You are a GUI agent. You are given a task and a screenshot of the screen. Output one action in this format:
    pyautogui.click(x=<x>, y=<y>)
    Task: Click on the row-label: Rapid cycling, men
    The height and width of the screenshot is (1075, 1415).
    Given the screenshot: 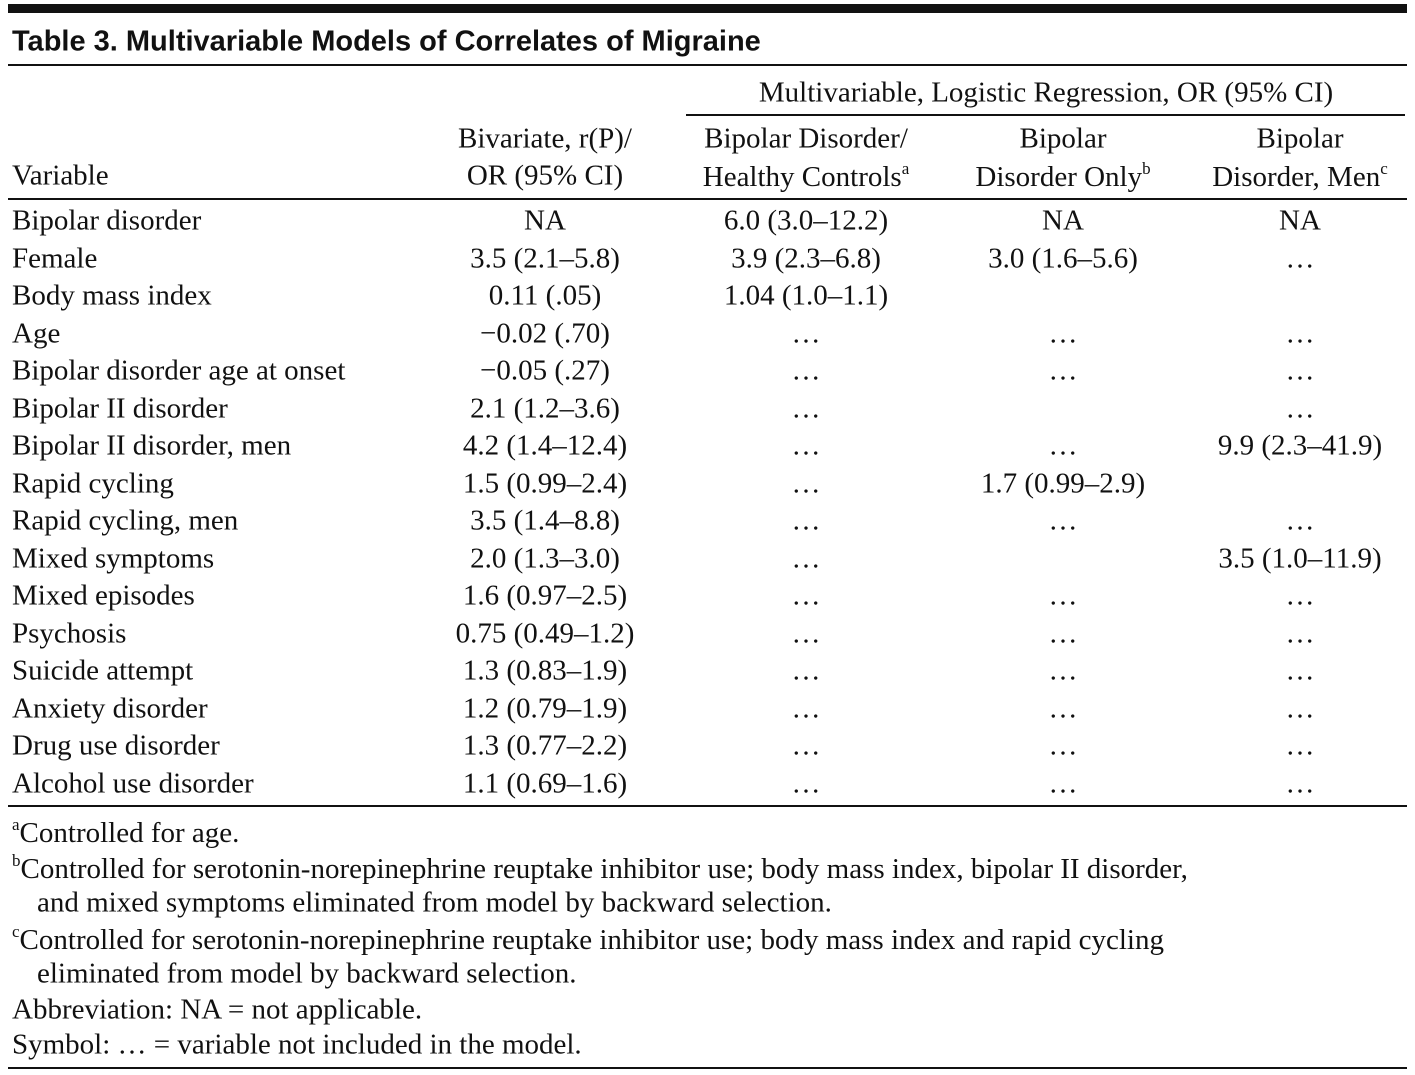 What is the action you would take?
    pyautogui.click(x=125, y=520)
    